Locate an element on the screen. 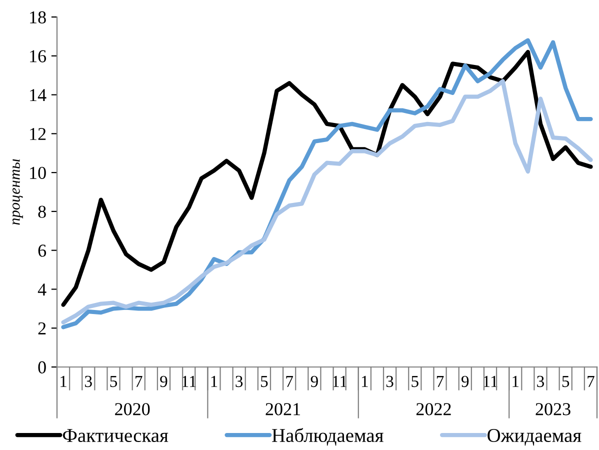  y-tick-label: 0 is located at coordinates (42, 367).